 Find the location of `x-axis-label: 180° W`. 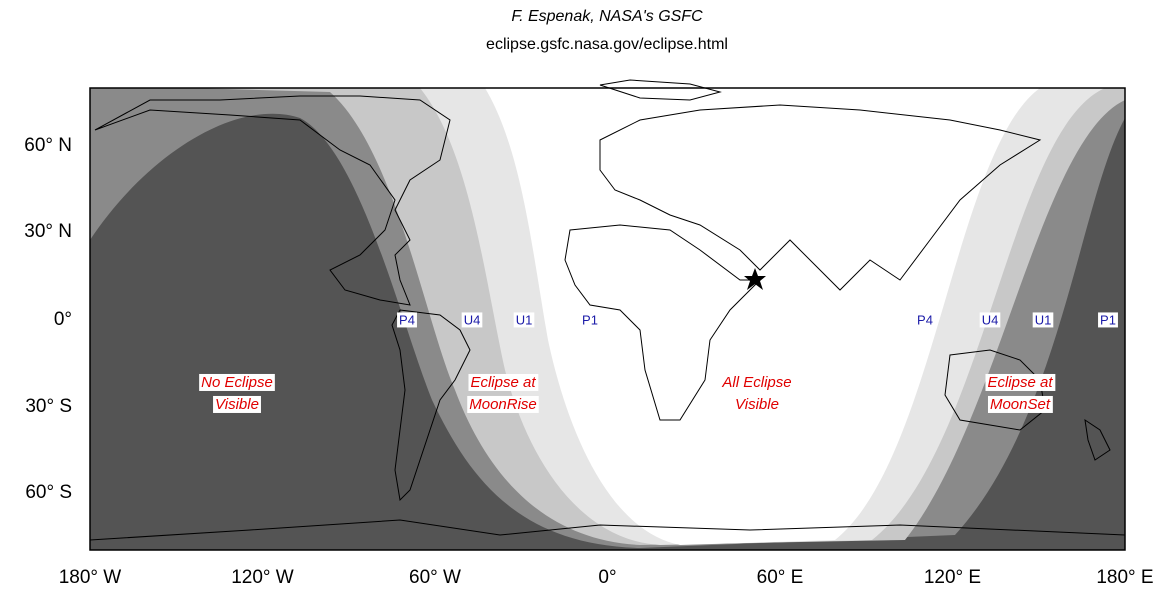

x-axis-label: 180° W is located at coordinates (90, 577).